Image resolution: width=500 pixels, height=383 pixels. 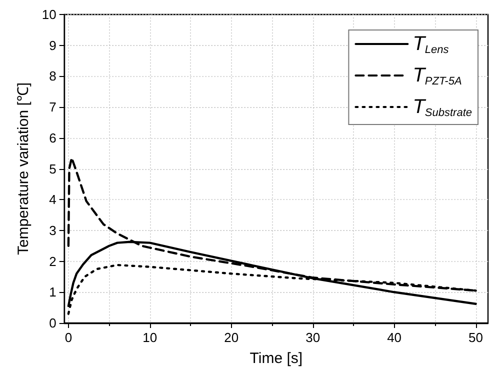 I want to click on y-tick-label: 9, so click(x=52, y=45).